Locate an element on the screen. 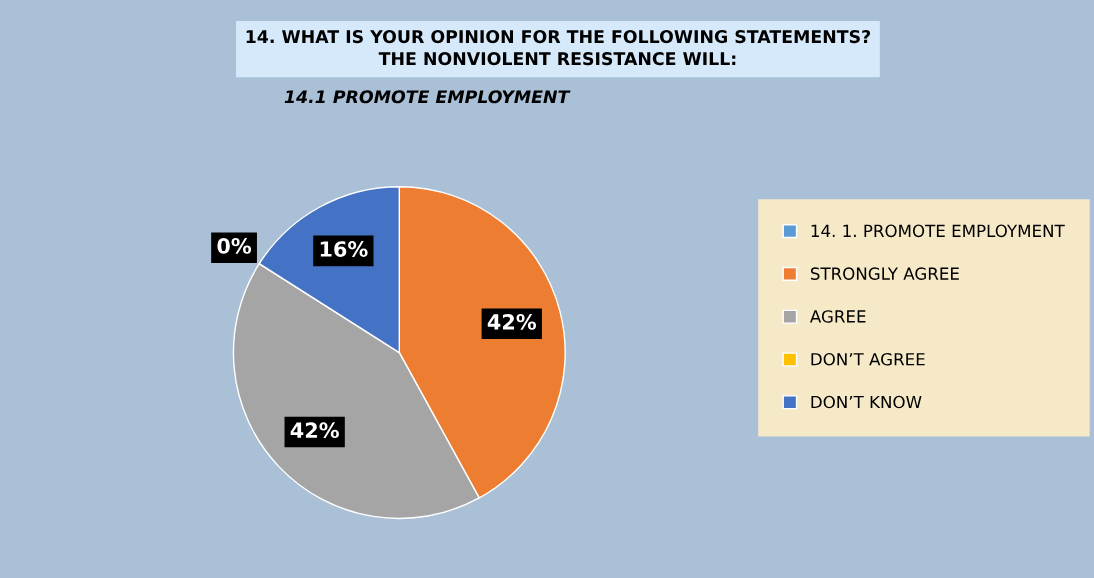 This screenshot has width=1094, height=578. chart-subtitle: 14.1 PROMOTE EMPLOYMENT is located at coordinates (427, 97).